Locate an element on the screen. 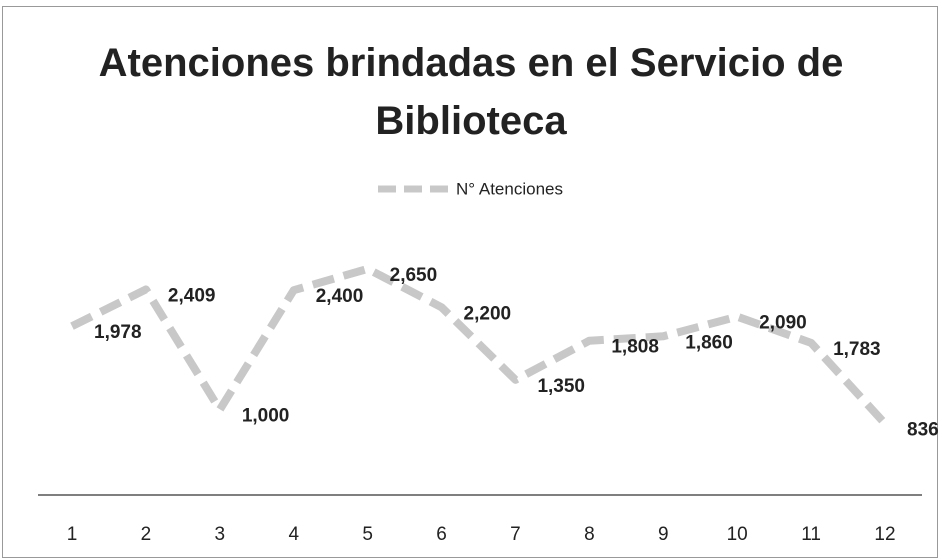 This screenshot has width=942, height=560. x-tick-label: 2 is located at coordinates (146, 534).